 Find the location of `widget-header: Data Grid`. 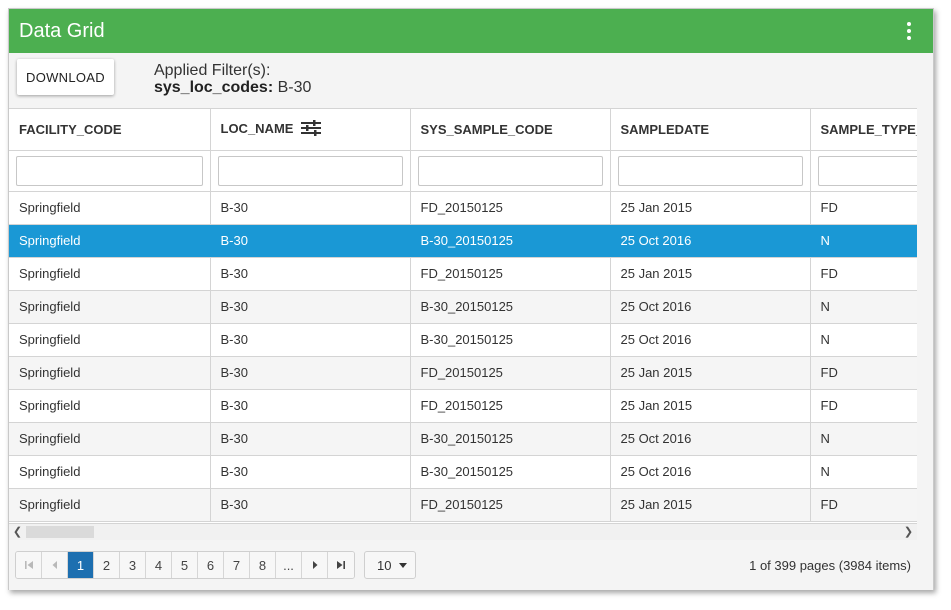

widget-header: Data Grid is located at coordinates (471, 31).